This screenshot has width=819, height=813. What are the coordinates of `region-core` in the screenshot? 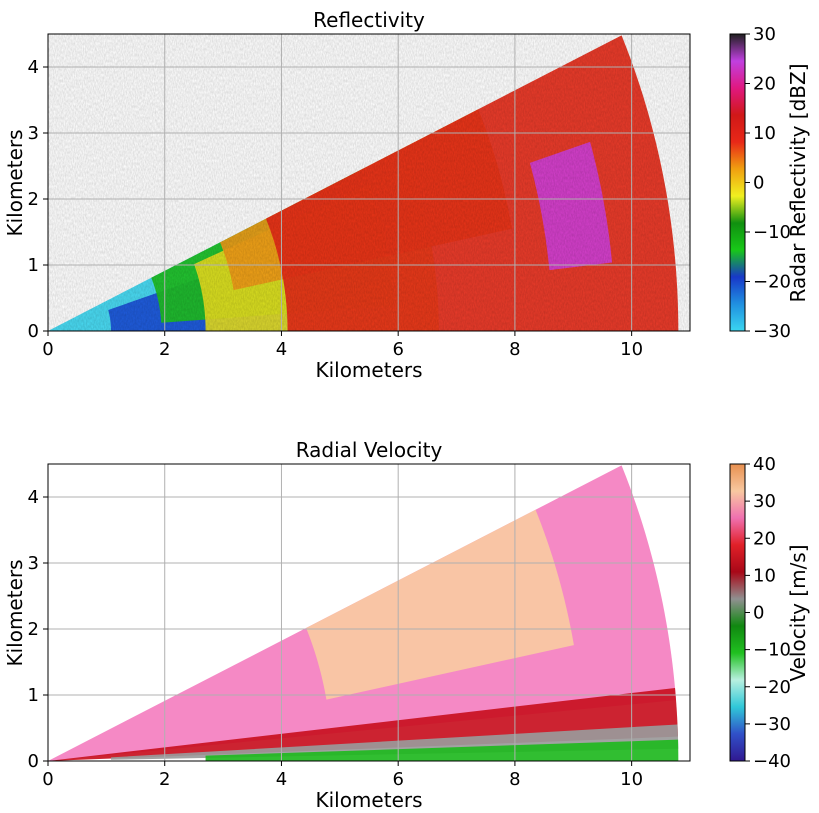 It's located at (440, 604).